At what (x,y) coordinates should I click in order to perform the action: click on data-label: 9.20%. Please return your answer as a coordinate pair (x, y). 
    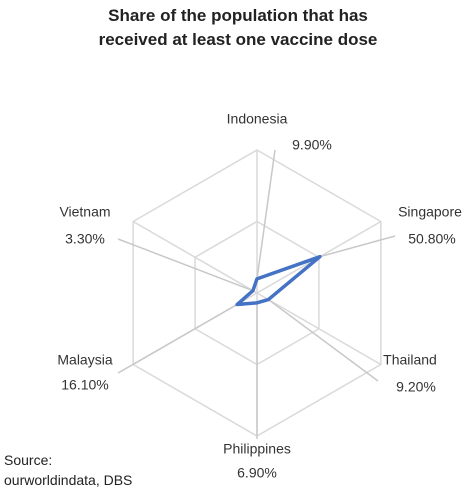
    Looking at the image, I should click on (416, 387).